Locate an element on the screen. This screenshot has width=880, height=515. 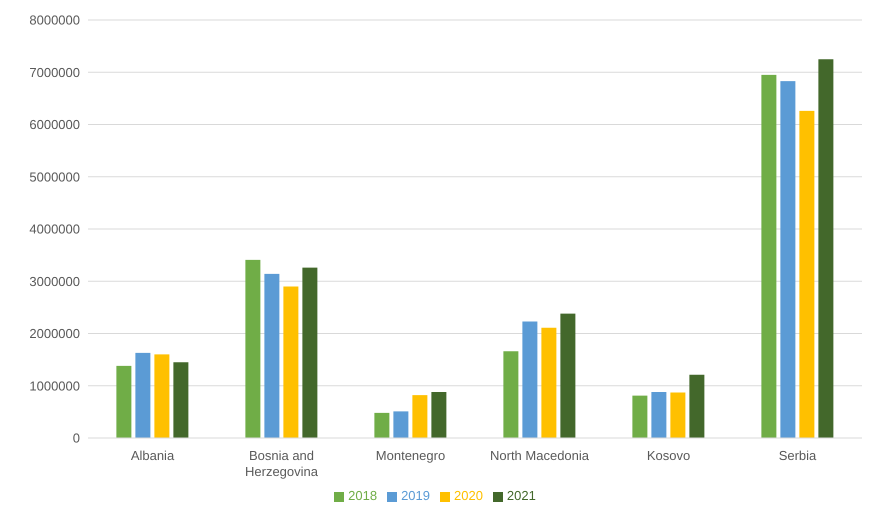
y-tick-label: 3000000 is located at coordinates (54, 281).